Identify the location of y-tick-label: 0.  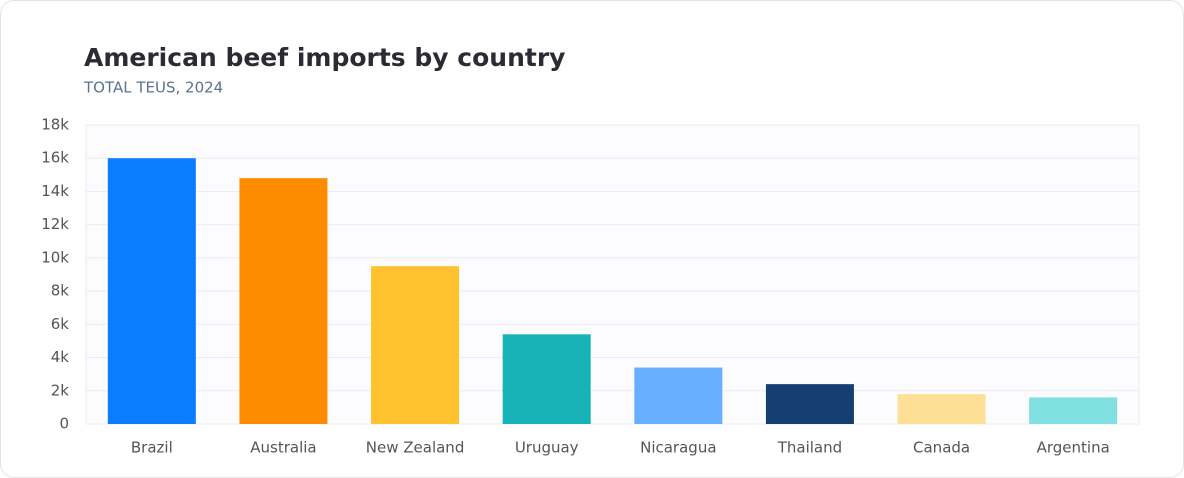
(64, 424).